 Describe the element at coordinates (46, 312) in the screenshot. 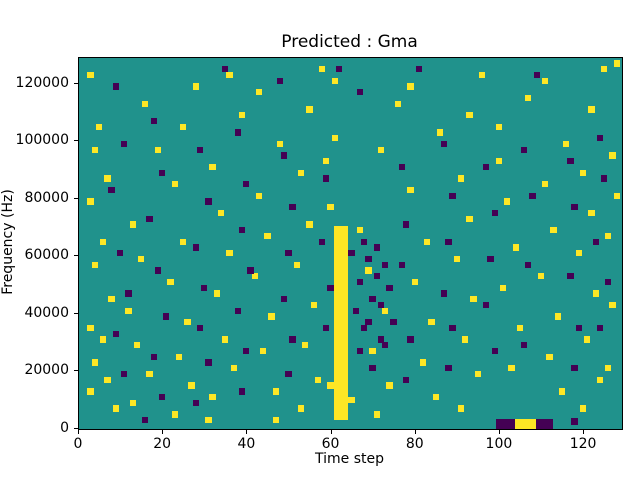

I see `y-tick-label: 40000` at that location.